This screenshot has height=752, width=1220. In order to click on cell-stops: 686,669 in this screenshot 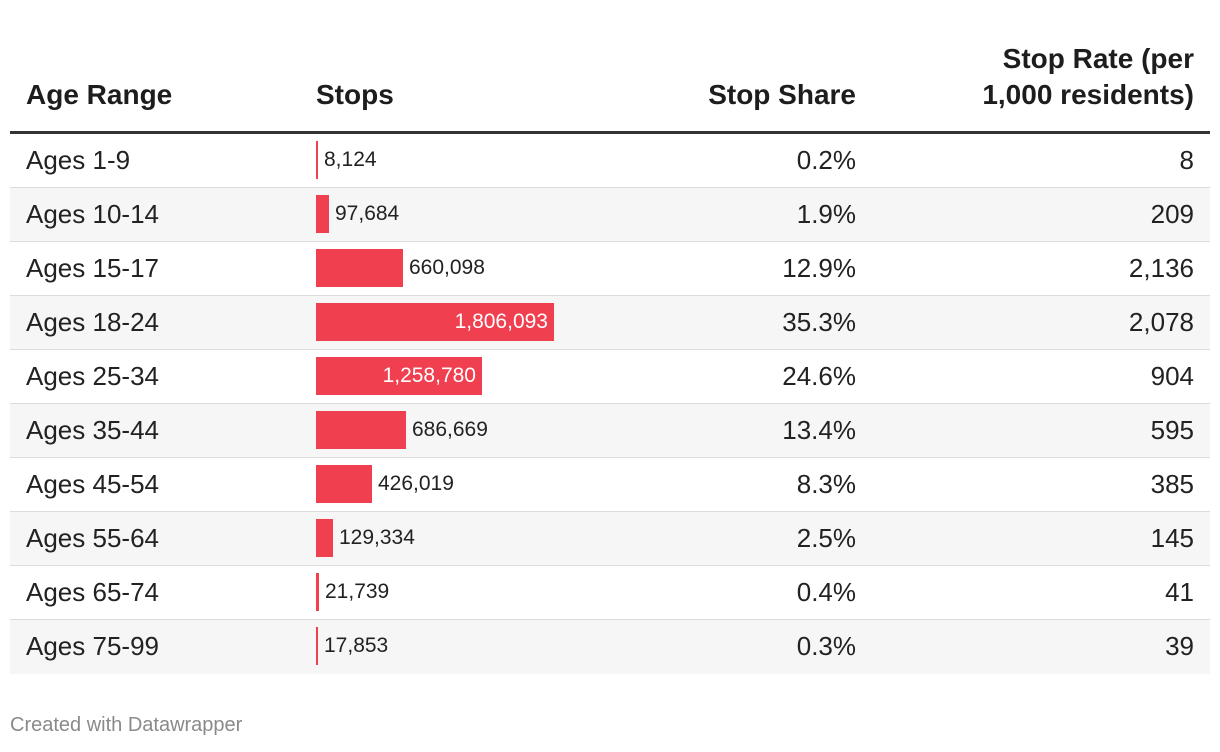, I will do `click(596, 430)`.